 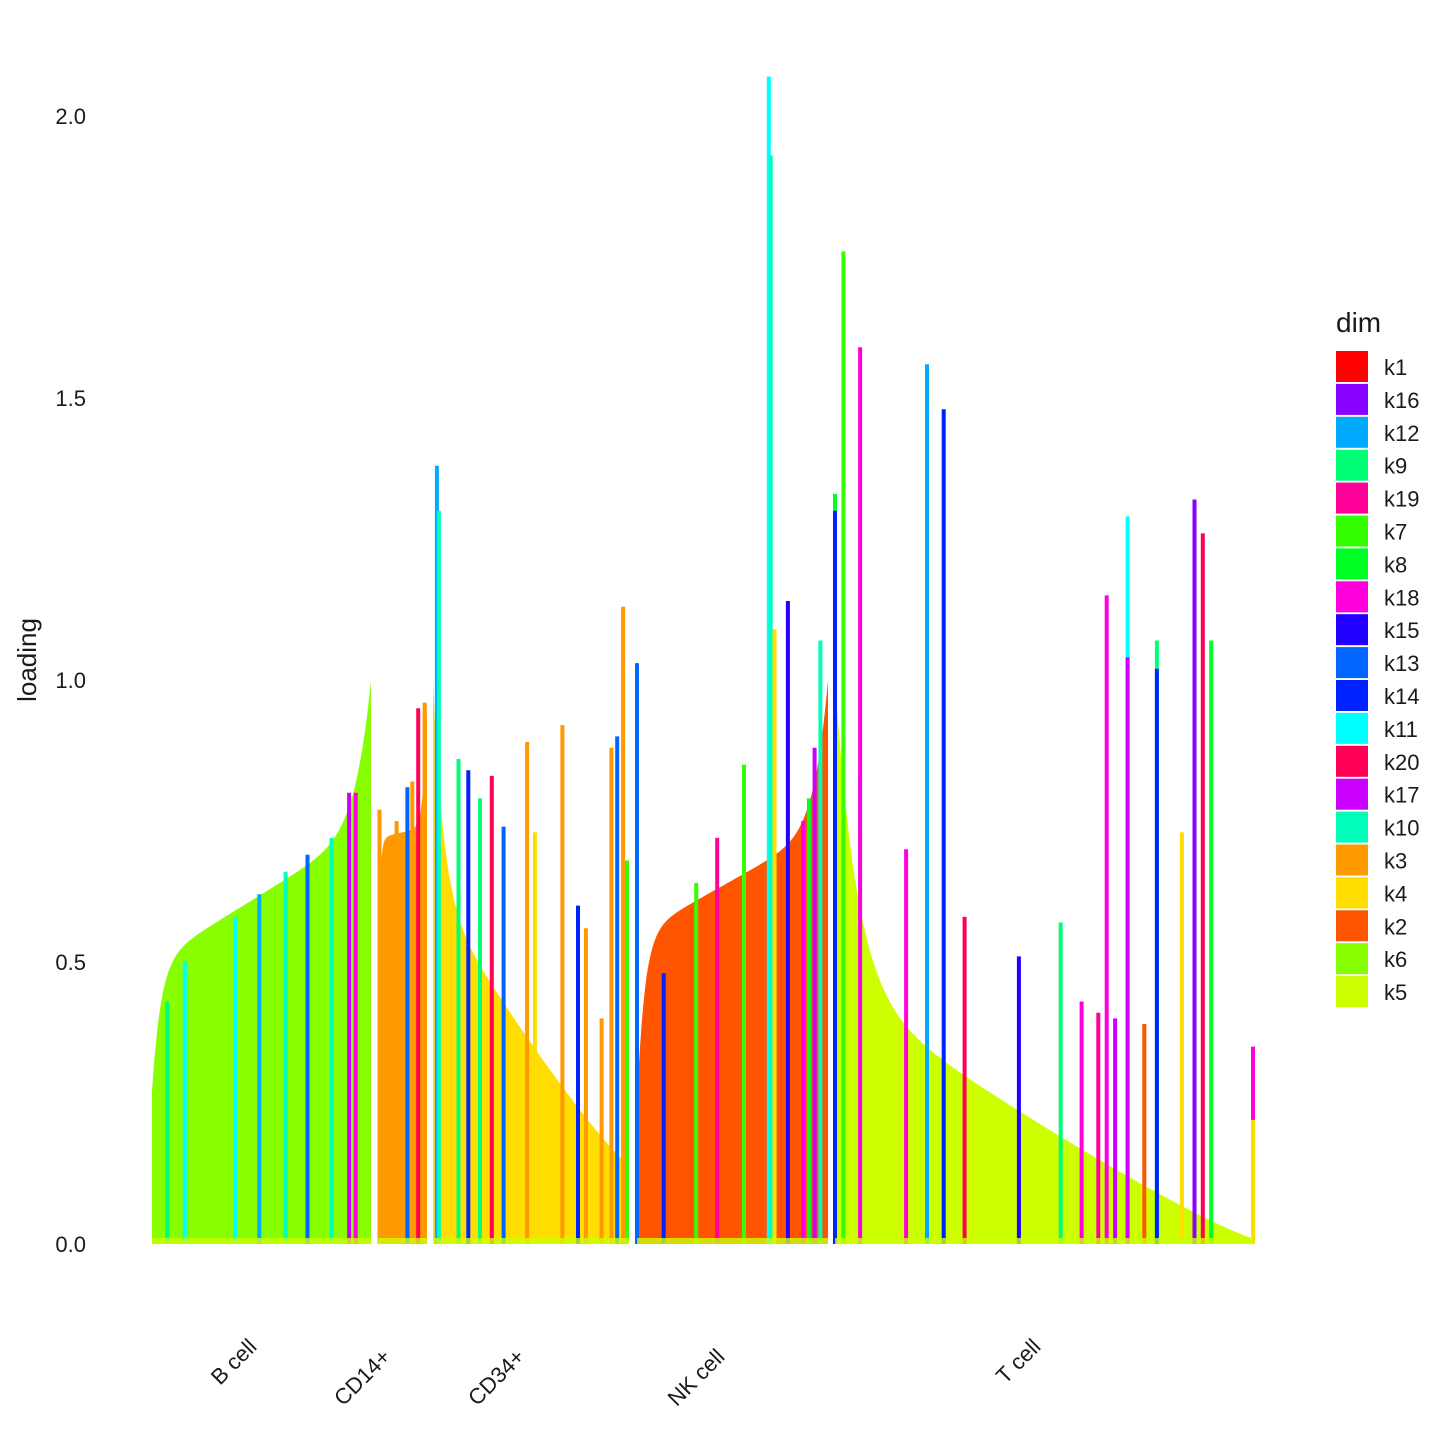 What do you see at coordinates (1395, 959) in the screenshot?
I see `legend-label: k6` at bounding box center [1395, 959].